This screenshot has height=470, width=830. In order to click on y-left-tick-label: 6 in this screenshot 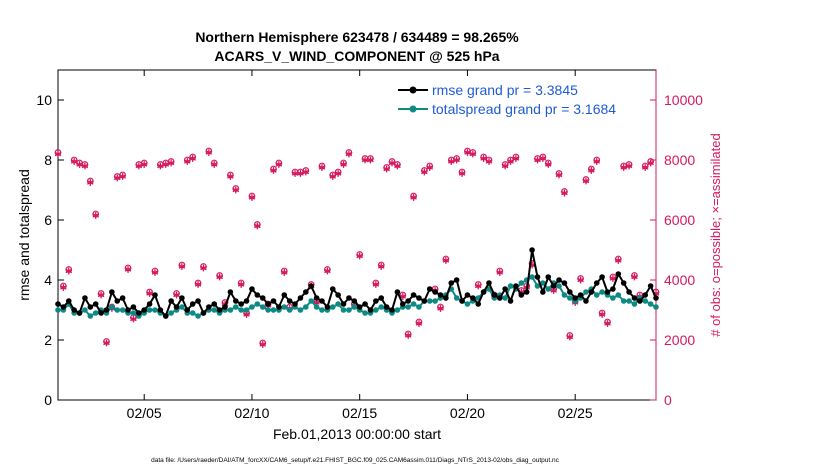, I will do `click(48, 220)`.